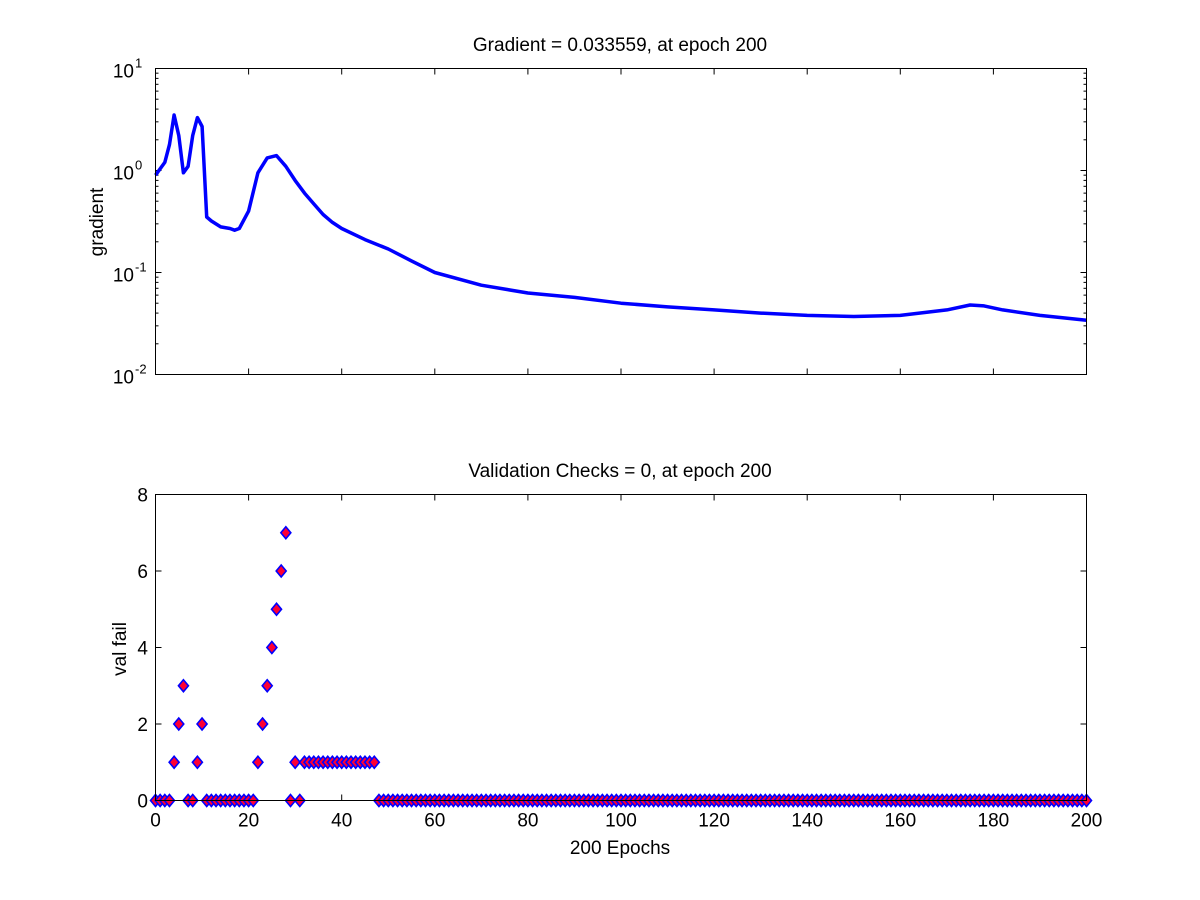 This screenshot has height=900, width=1200. Describe the element at coordinates (138, 63) in the screenshot. I see `gradient-y-tick-exponent: 1` at that location.